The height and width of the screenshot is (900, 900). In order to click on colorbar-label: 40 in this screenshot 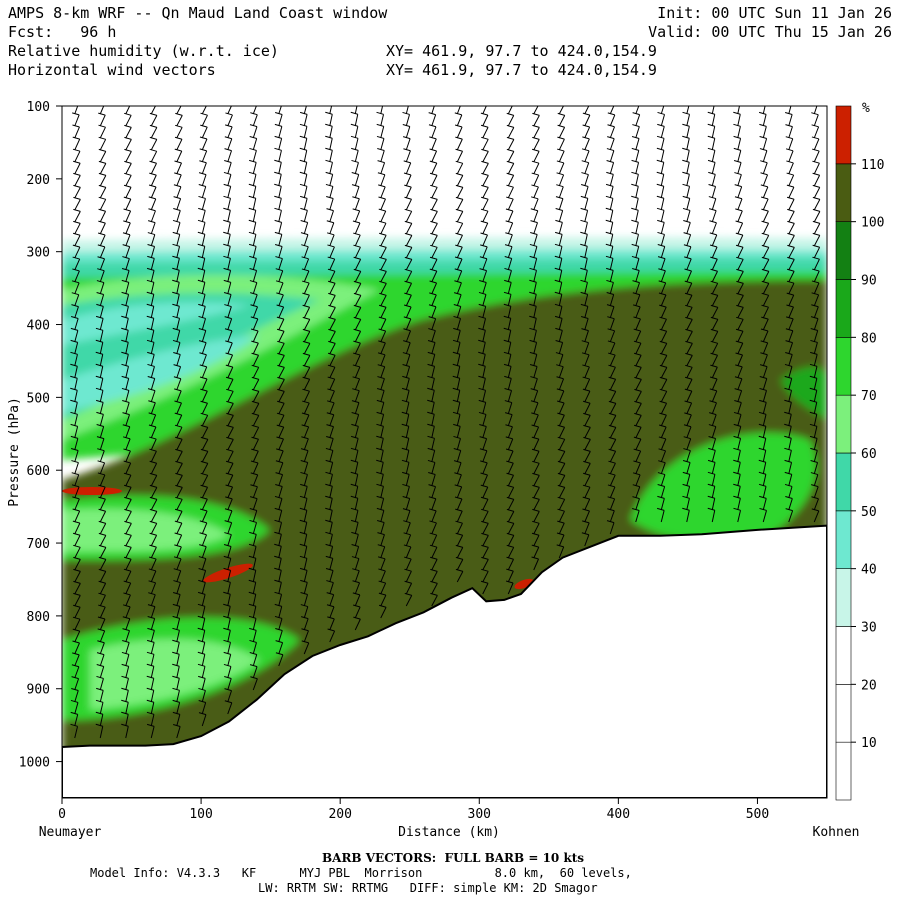, I will do `click(869, 570)`.